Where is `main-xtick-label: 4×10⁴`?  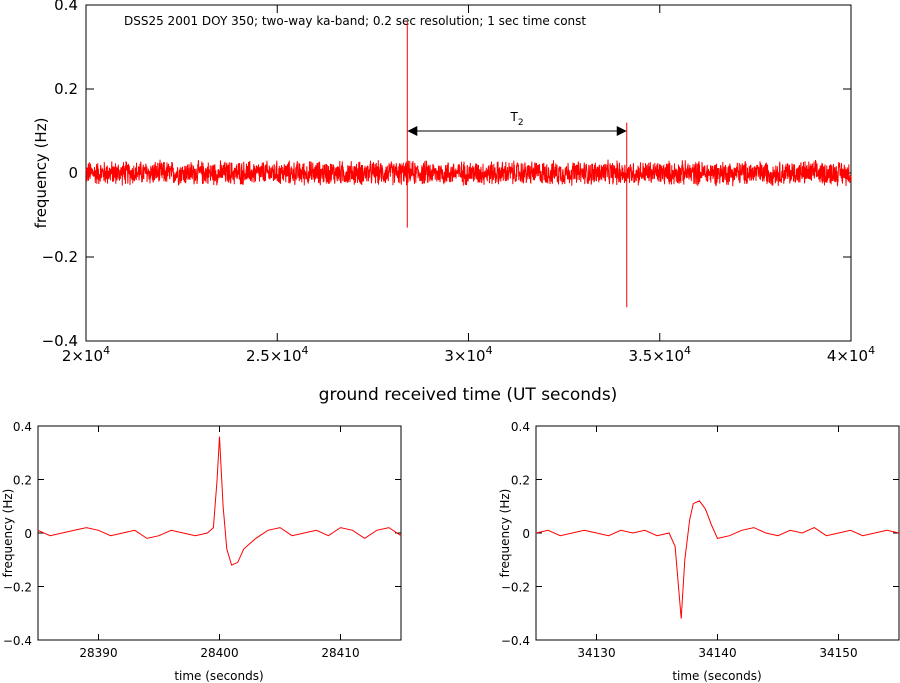 main-xtick-label: 4×10⁴ is located at coordinates (851, 354).